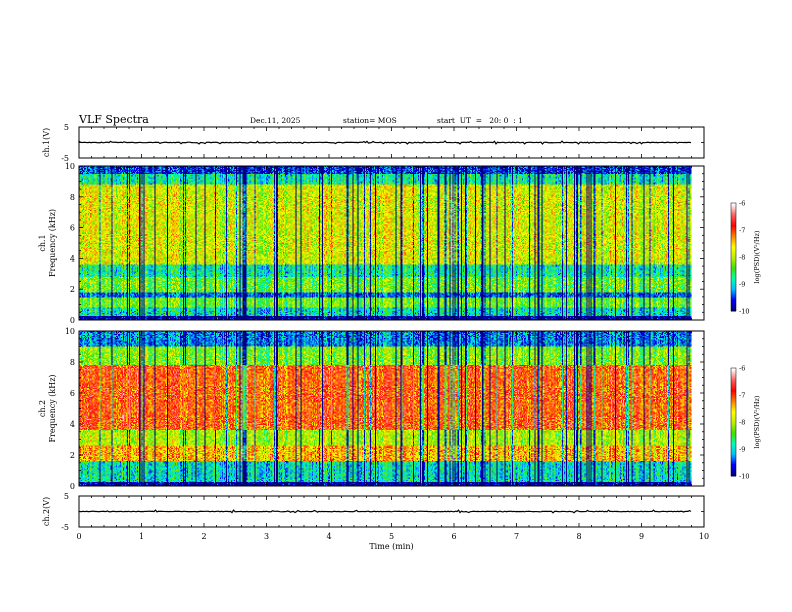  I want to click on y-tick-label: 2, so click(72, 455).